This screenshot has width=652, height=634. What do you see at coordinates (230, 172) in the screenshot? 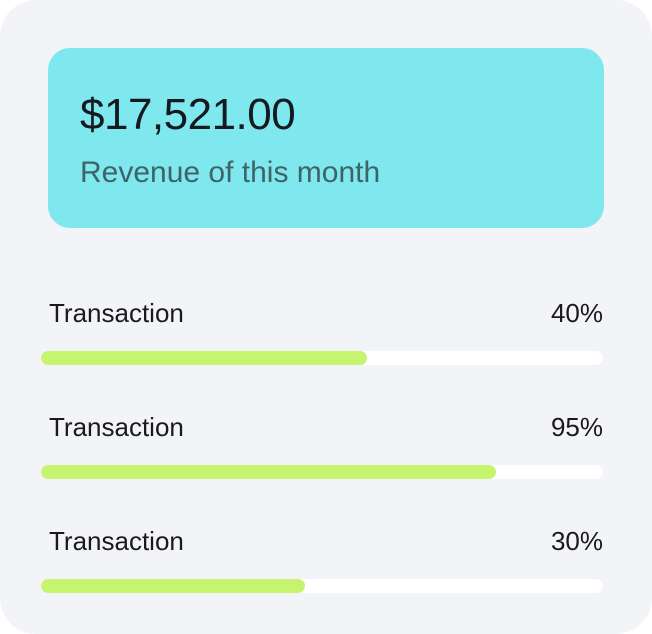
I see `revenue-caption: Revenue of this month` at bounding box center [230, 172].